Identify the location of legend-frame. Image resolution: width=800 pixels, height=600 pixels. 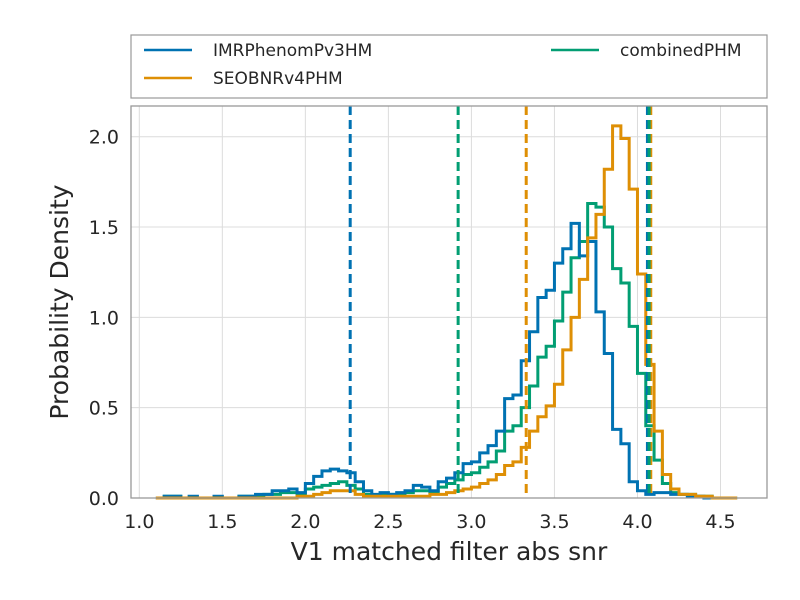
(449, 66).